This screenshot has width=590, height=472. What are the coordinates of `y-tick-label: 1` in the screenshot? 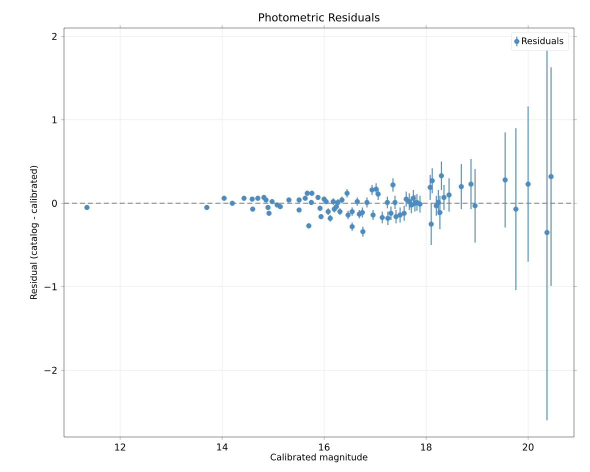 It's located at (54, 120).